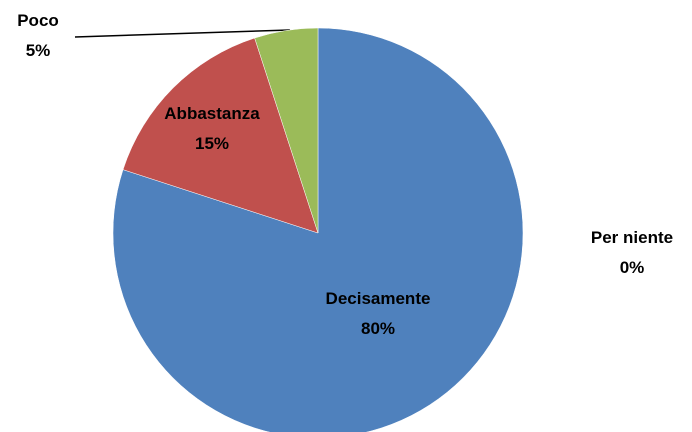 This screenshot has height=432, width=692. Describe the element at coordinates (378, 298) in the screenshot. I see `slice-category: Decisamente` at that location.